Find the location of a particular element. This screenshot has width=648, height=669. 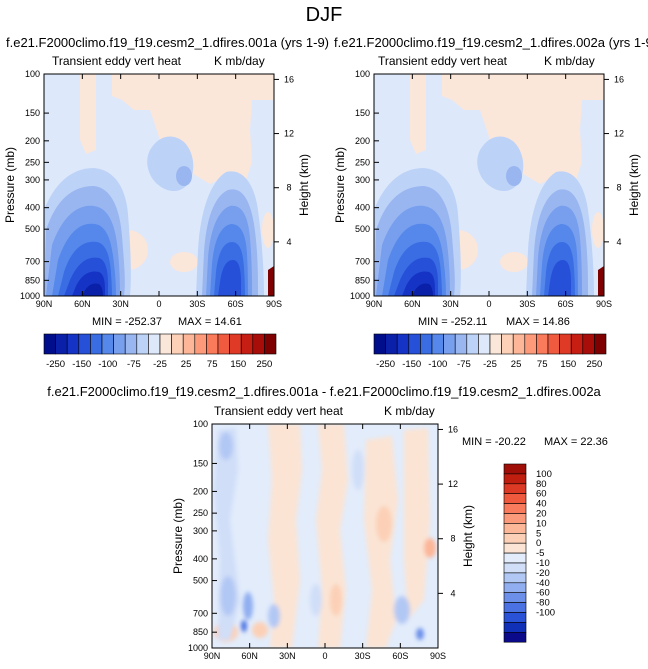

panel-2-height-tick-label: 4 is located at coordinates (618, 242).